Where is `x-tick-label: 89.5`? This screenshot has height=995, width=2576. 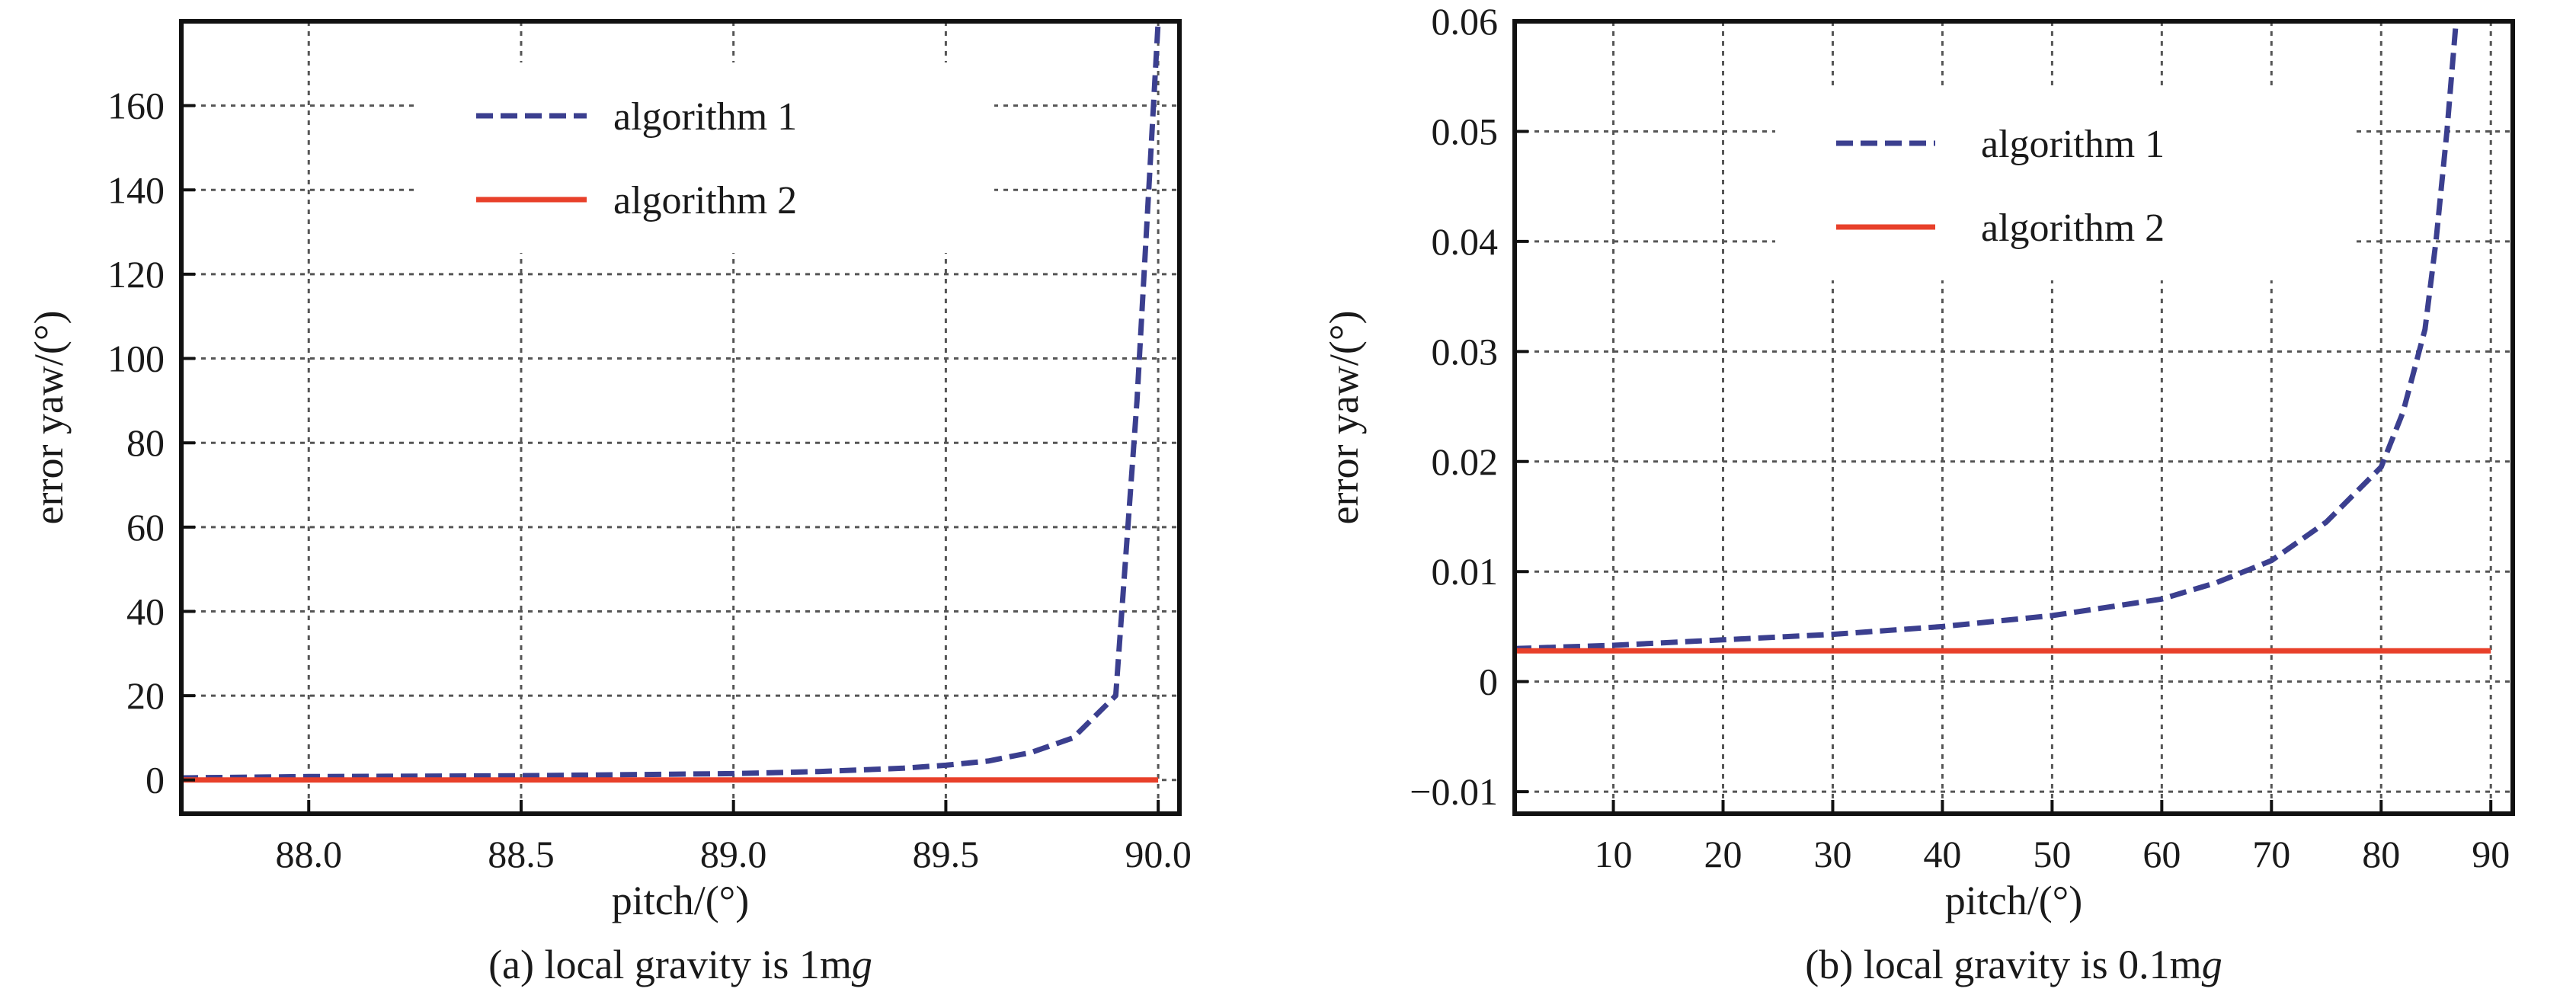 x-tick-label: 89.5 is located at coordinates (946, 854).